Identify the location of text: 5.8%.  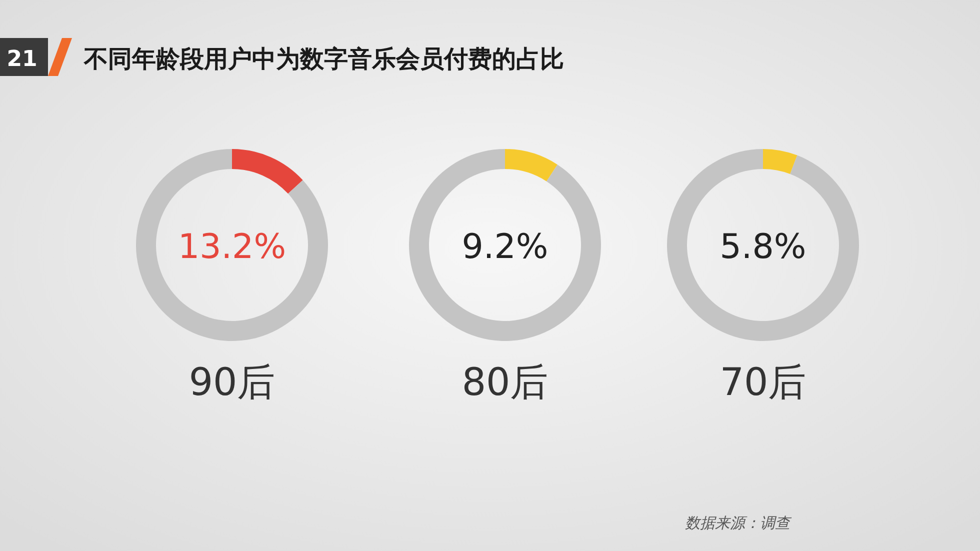
(763, 247).